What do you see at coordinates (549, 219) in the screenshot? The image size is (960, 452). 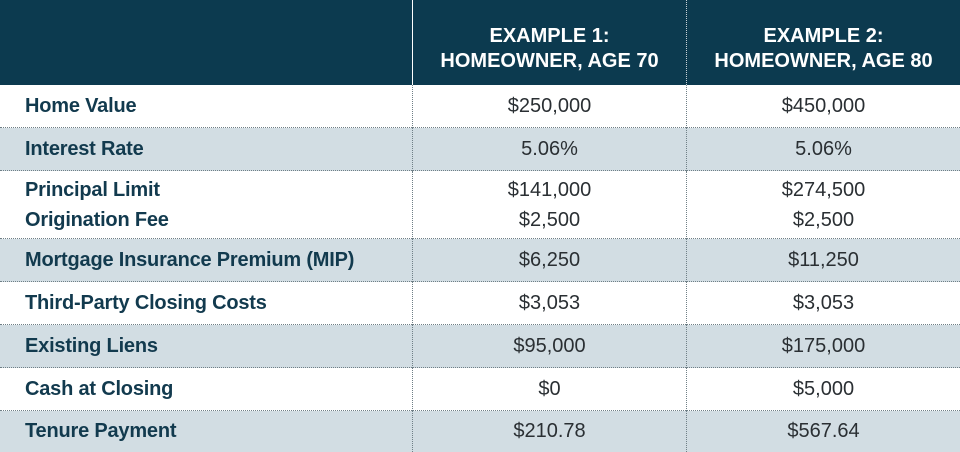 I see `origination-fee-ex1: $2,500` at bounding box center [549, 219].